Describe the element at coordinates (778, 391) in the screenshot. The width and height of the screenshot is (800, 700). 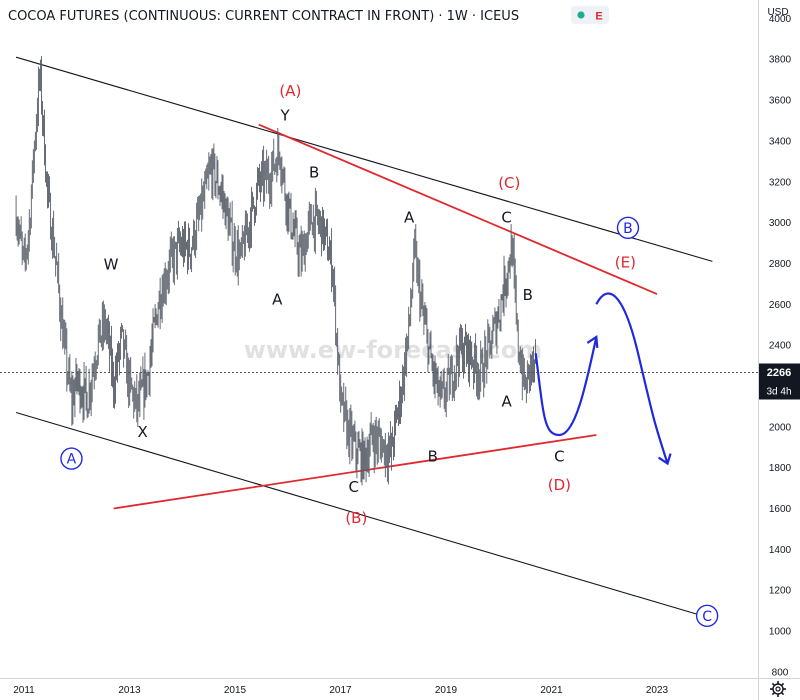
I see `bar-countdown: 3d 4h` at that location.